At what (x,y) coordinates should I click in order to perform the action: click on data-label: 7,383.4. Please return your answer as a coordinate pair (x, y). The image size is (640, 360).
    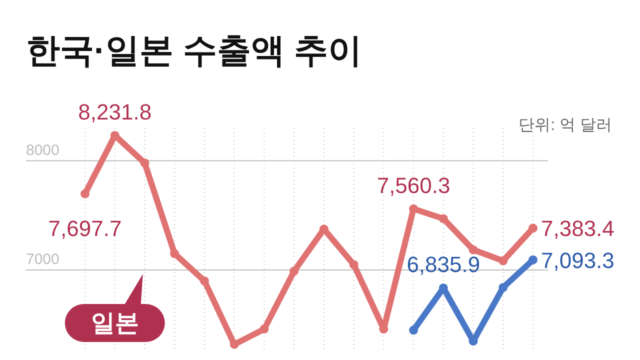
    Looking at the image, I should click on (577, 229).